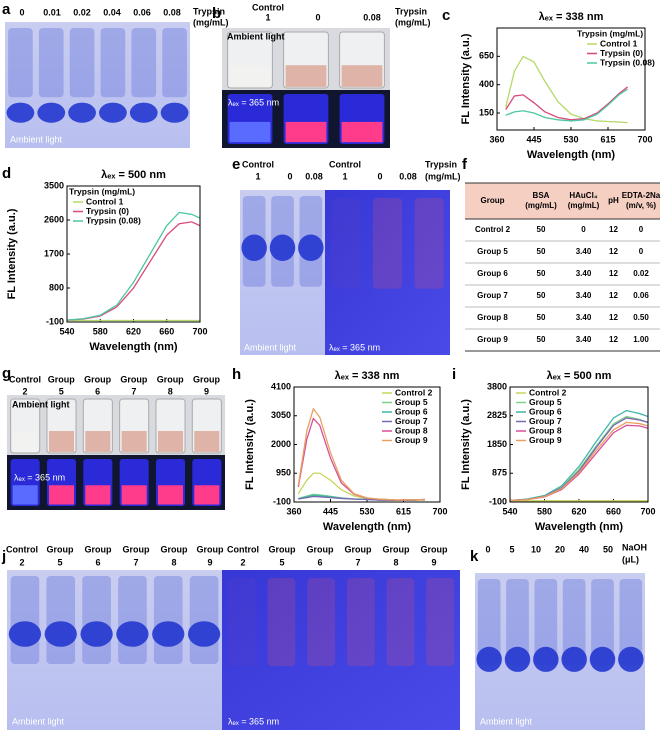  What do you see at coordinates (372, 17) in the screenshot?
I see `vial-label: 0.08` at bounding box center [372, 17].